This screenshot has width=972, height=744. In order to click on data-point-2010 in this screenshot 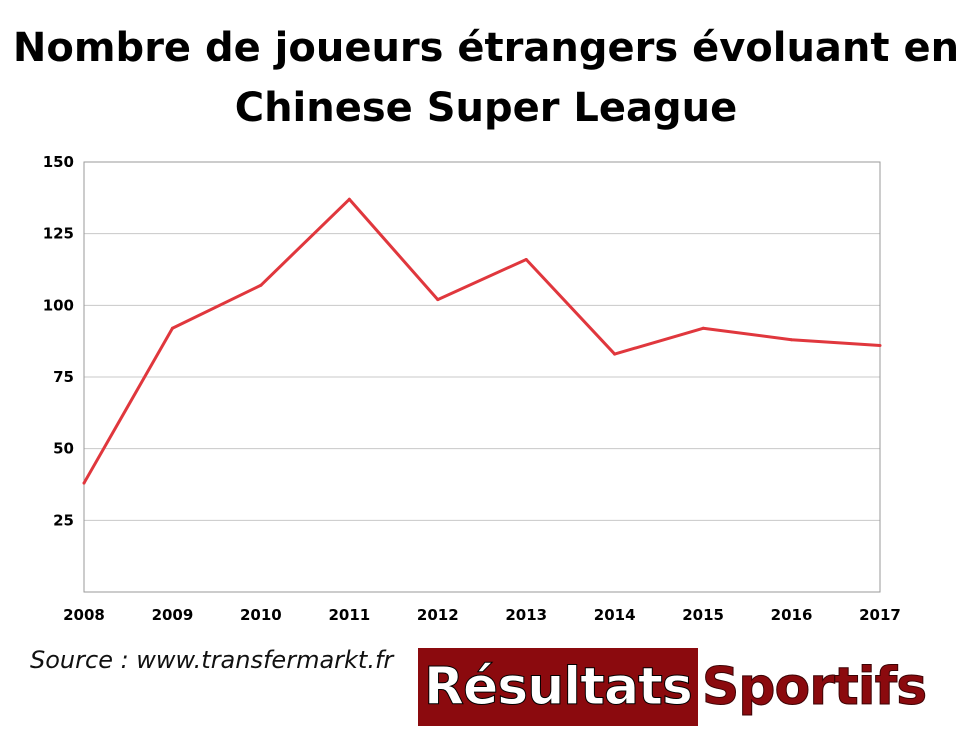, I will do `click(261, 285)`.